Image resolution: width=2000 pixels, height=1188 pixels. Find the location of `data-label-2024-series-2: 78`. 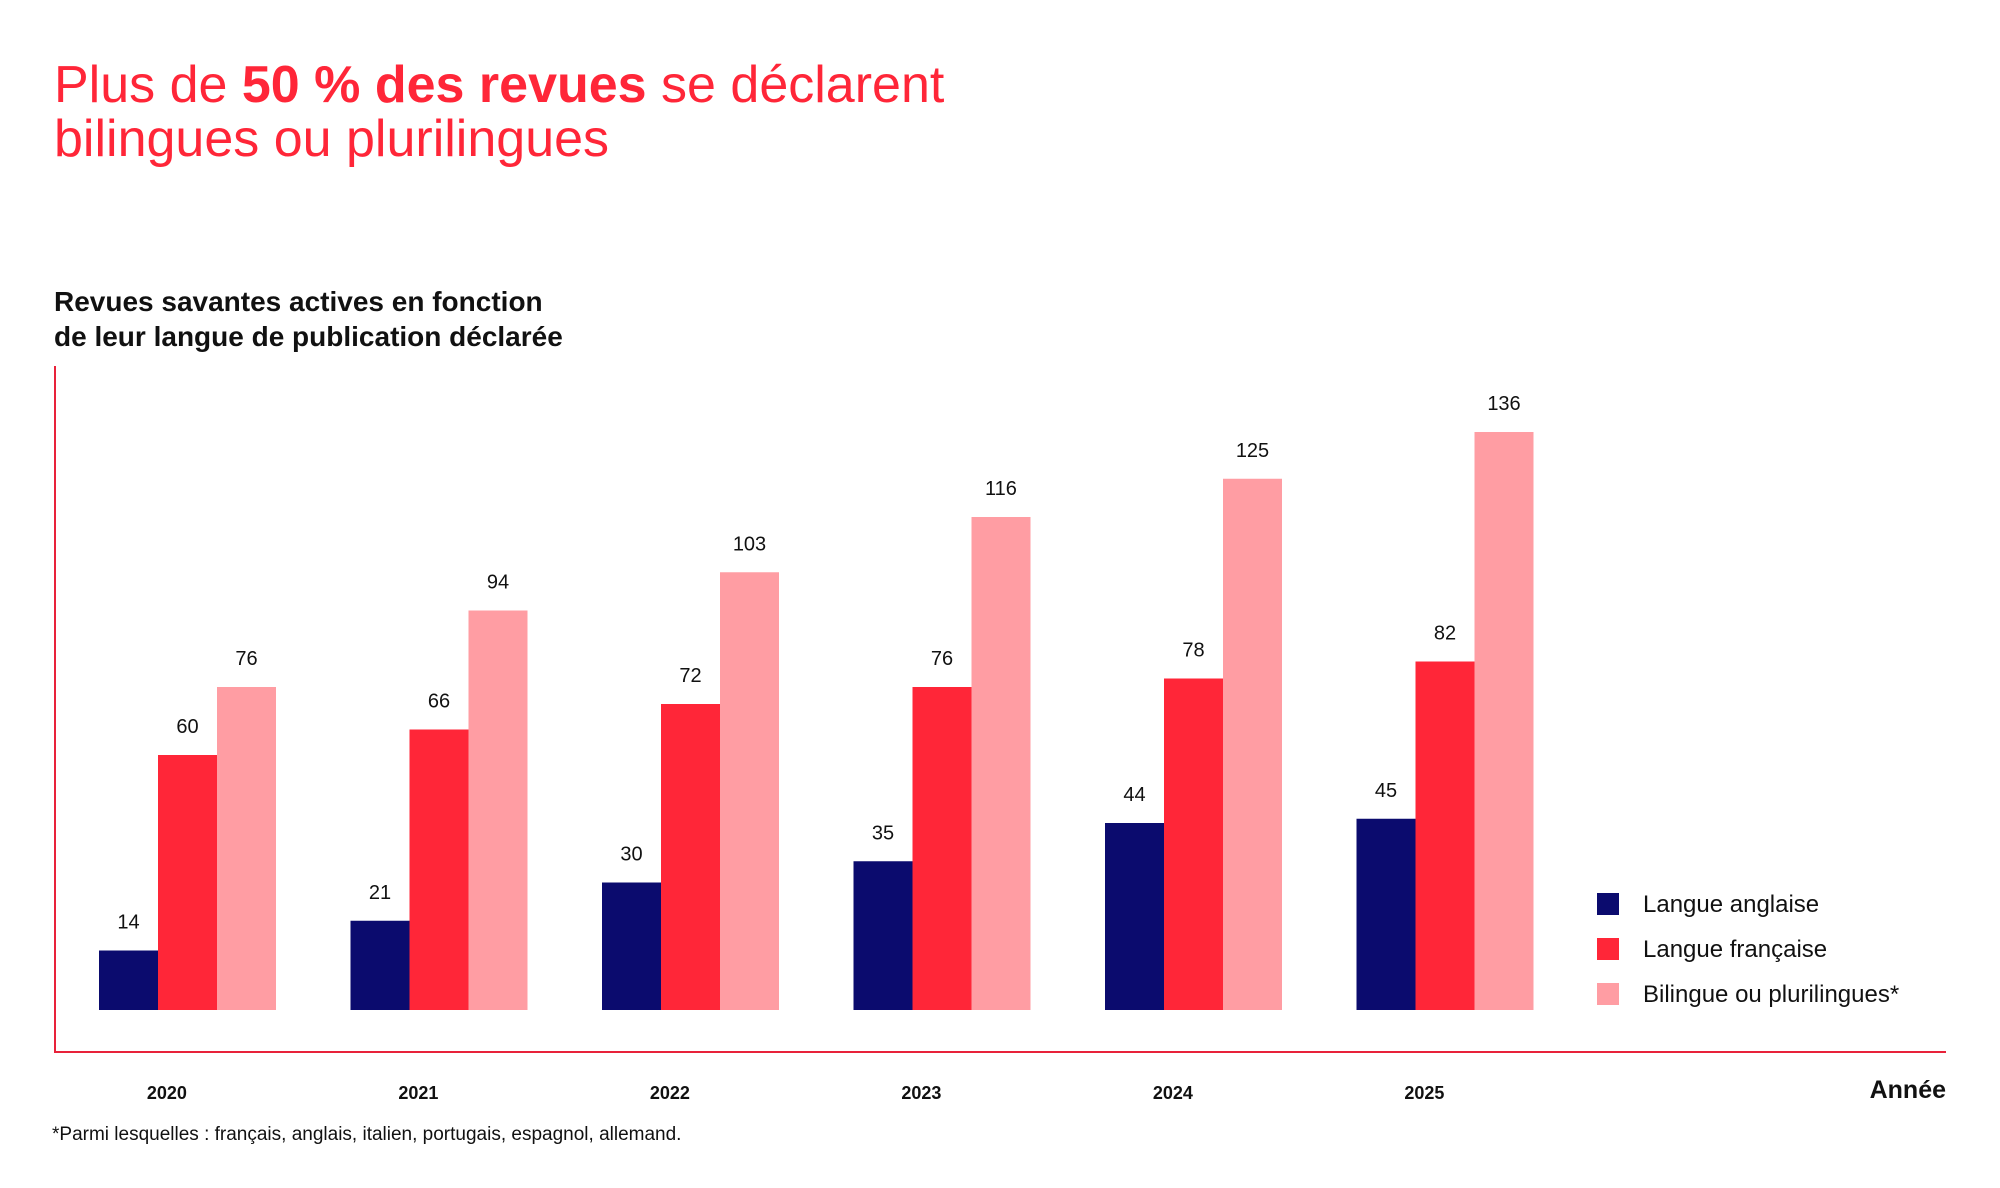

data-label-2024-series-2: 78 is located at coordinates (1193, 651).